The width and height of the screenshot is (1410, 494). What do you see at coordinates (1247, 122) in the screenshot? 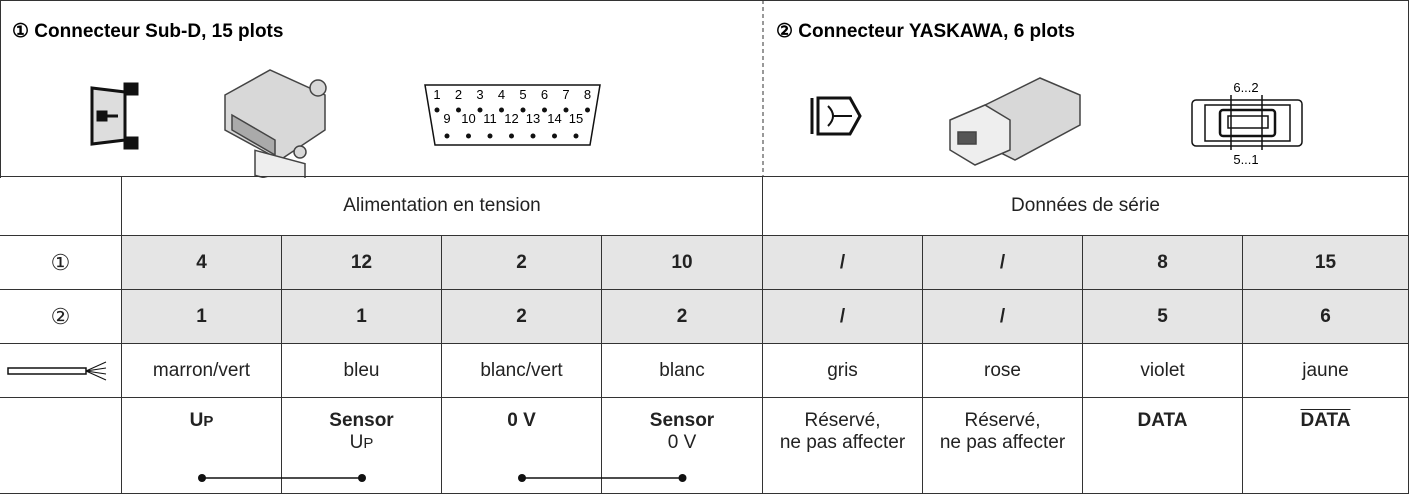
I see `yaskawa-pinout` at bounding box center [1247, 122].